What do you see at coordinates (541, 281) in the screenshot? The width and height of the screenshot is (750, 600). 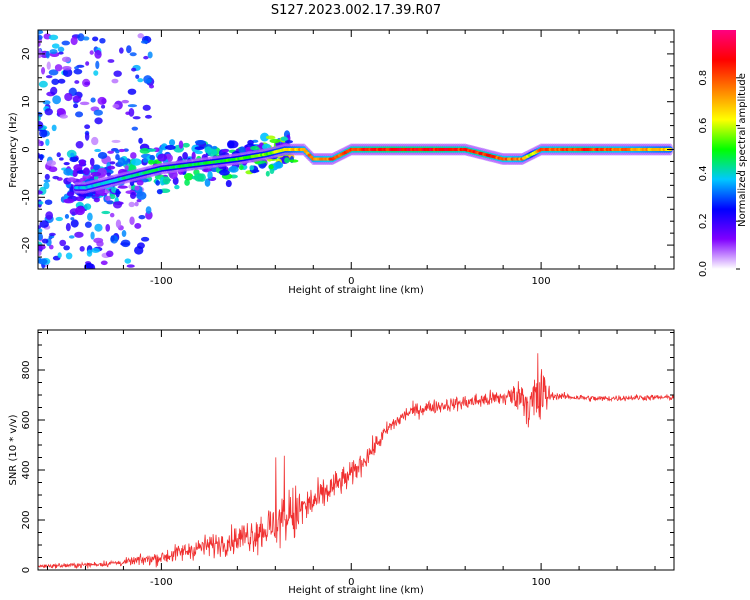 I see `spectrogram-x-tick-label: 100` at bounding box center [541, 281].